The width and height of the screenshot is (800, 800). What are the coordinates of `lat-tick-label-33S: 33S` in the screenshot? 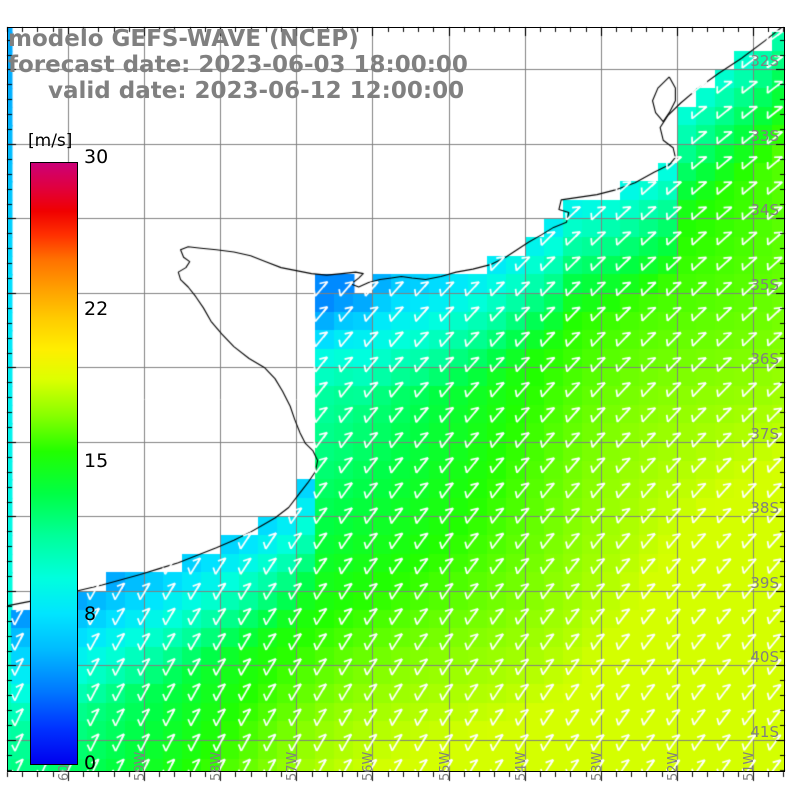 It's located at (764, 135).